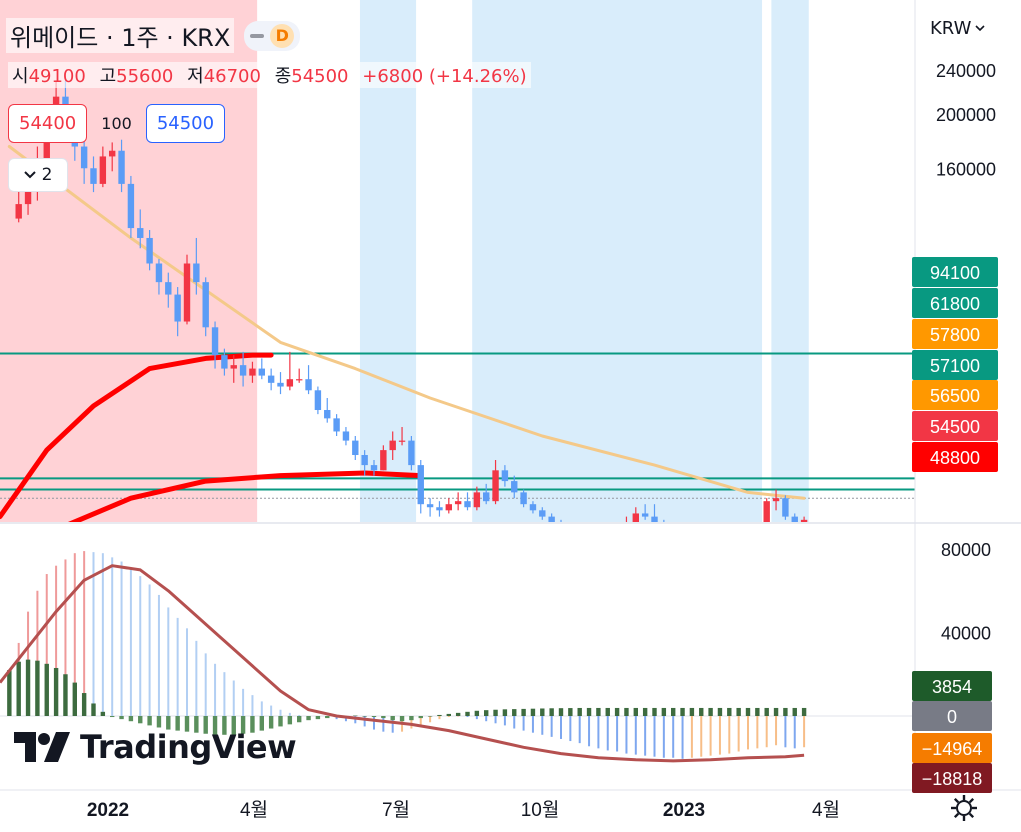  What do you see at coordinates (145, 76) in the screenshot?
I see `high-value: 55600` at bounding box center [145, 76].